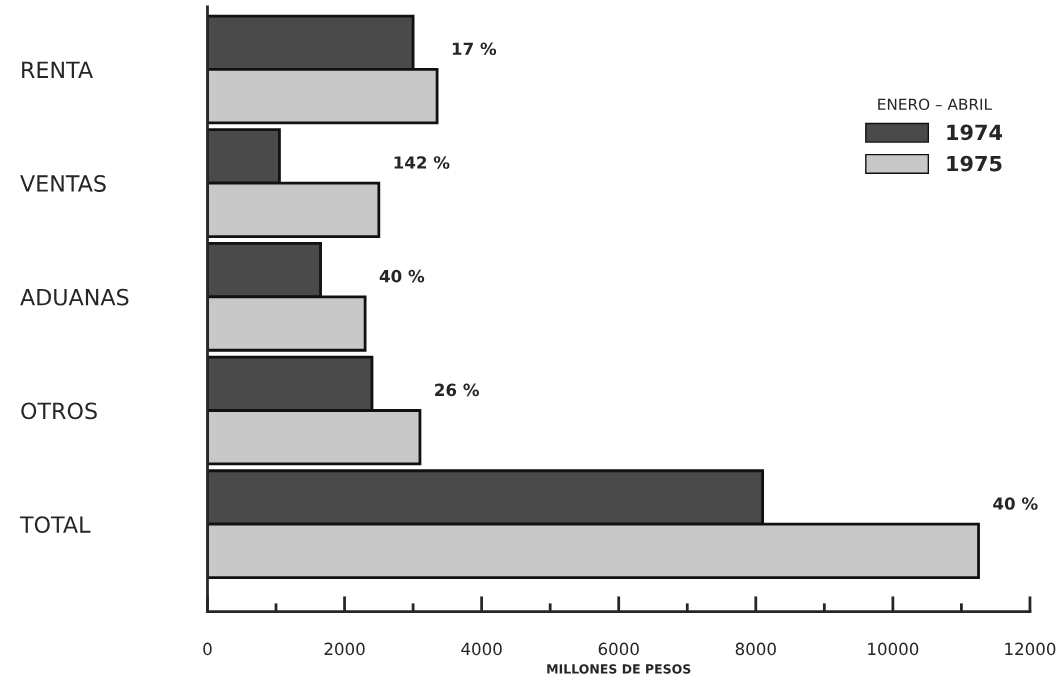 The image size is (1064, 692). I want to click on x-tick-label: 8000, so click(755, 649).